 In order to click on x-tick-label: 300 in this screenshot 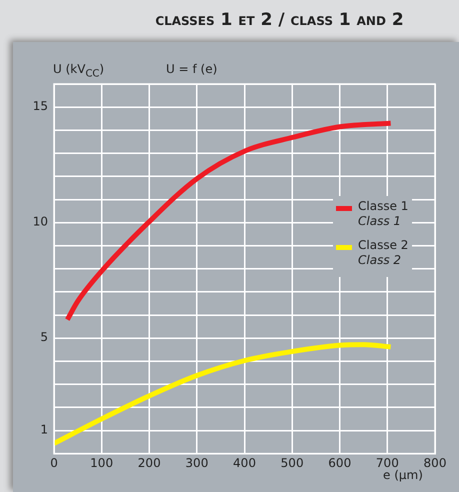, I will do `click(196, 463)`.